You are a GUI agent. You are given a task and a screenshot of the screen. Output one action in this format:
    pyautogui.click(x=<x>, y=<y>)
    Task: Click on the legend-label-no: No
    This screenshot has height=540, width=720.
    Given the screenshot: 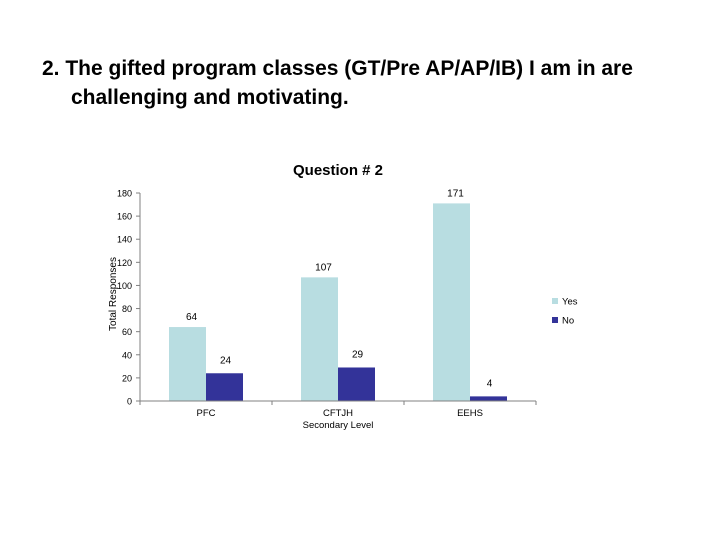 What is the action you would take?
    pyautogui.click(x=568, y=321)
    